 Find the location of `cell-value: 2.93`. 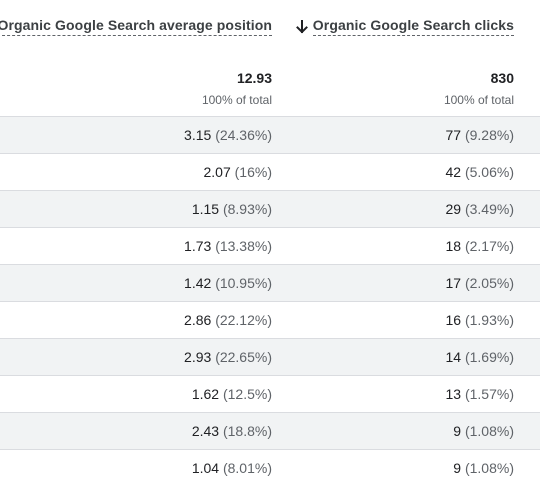

cell-value: 2.93 is located at coordinates (198, 357).